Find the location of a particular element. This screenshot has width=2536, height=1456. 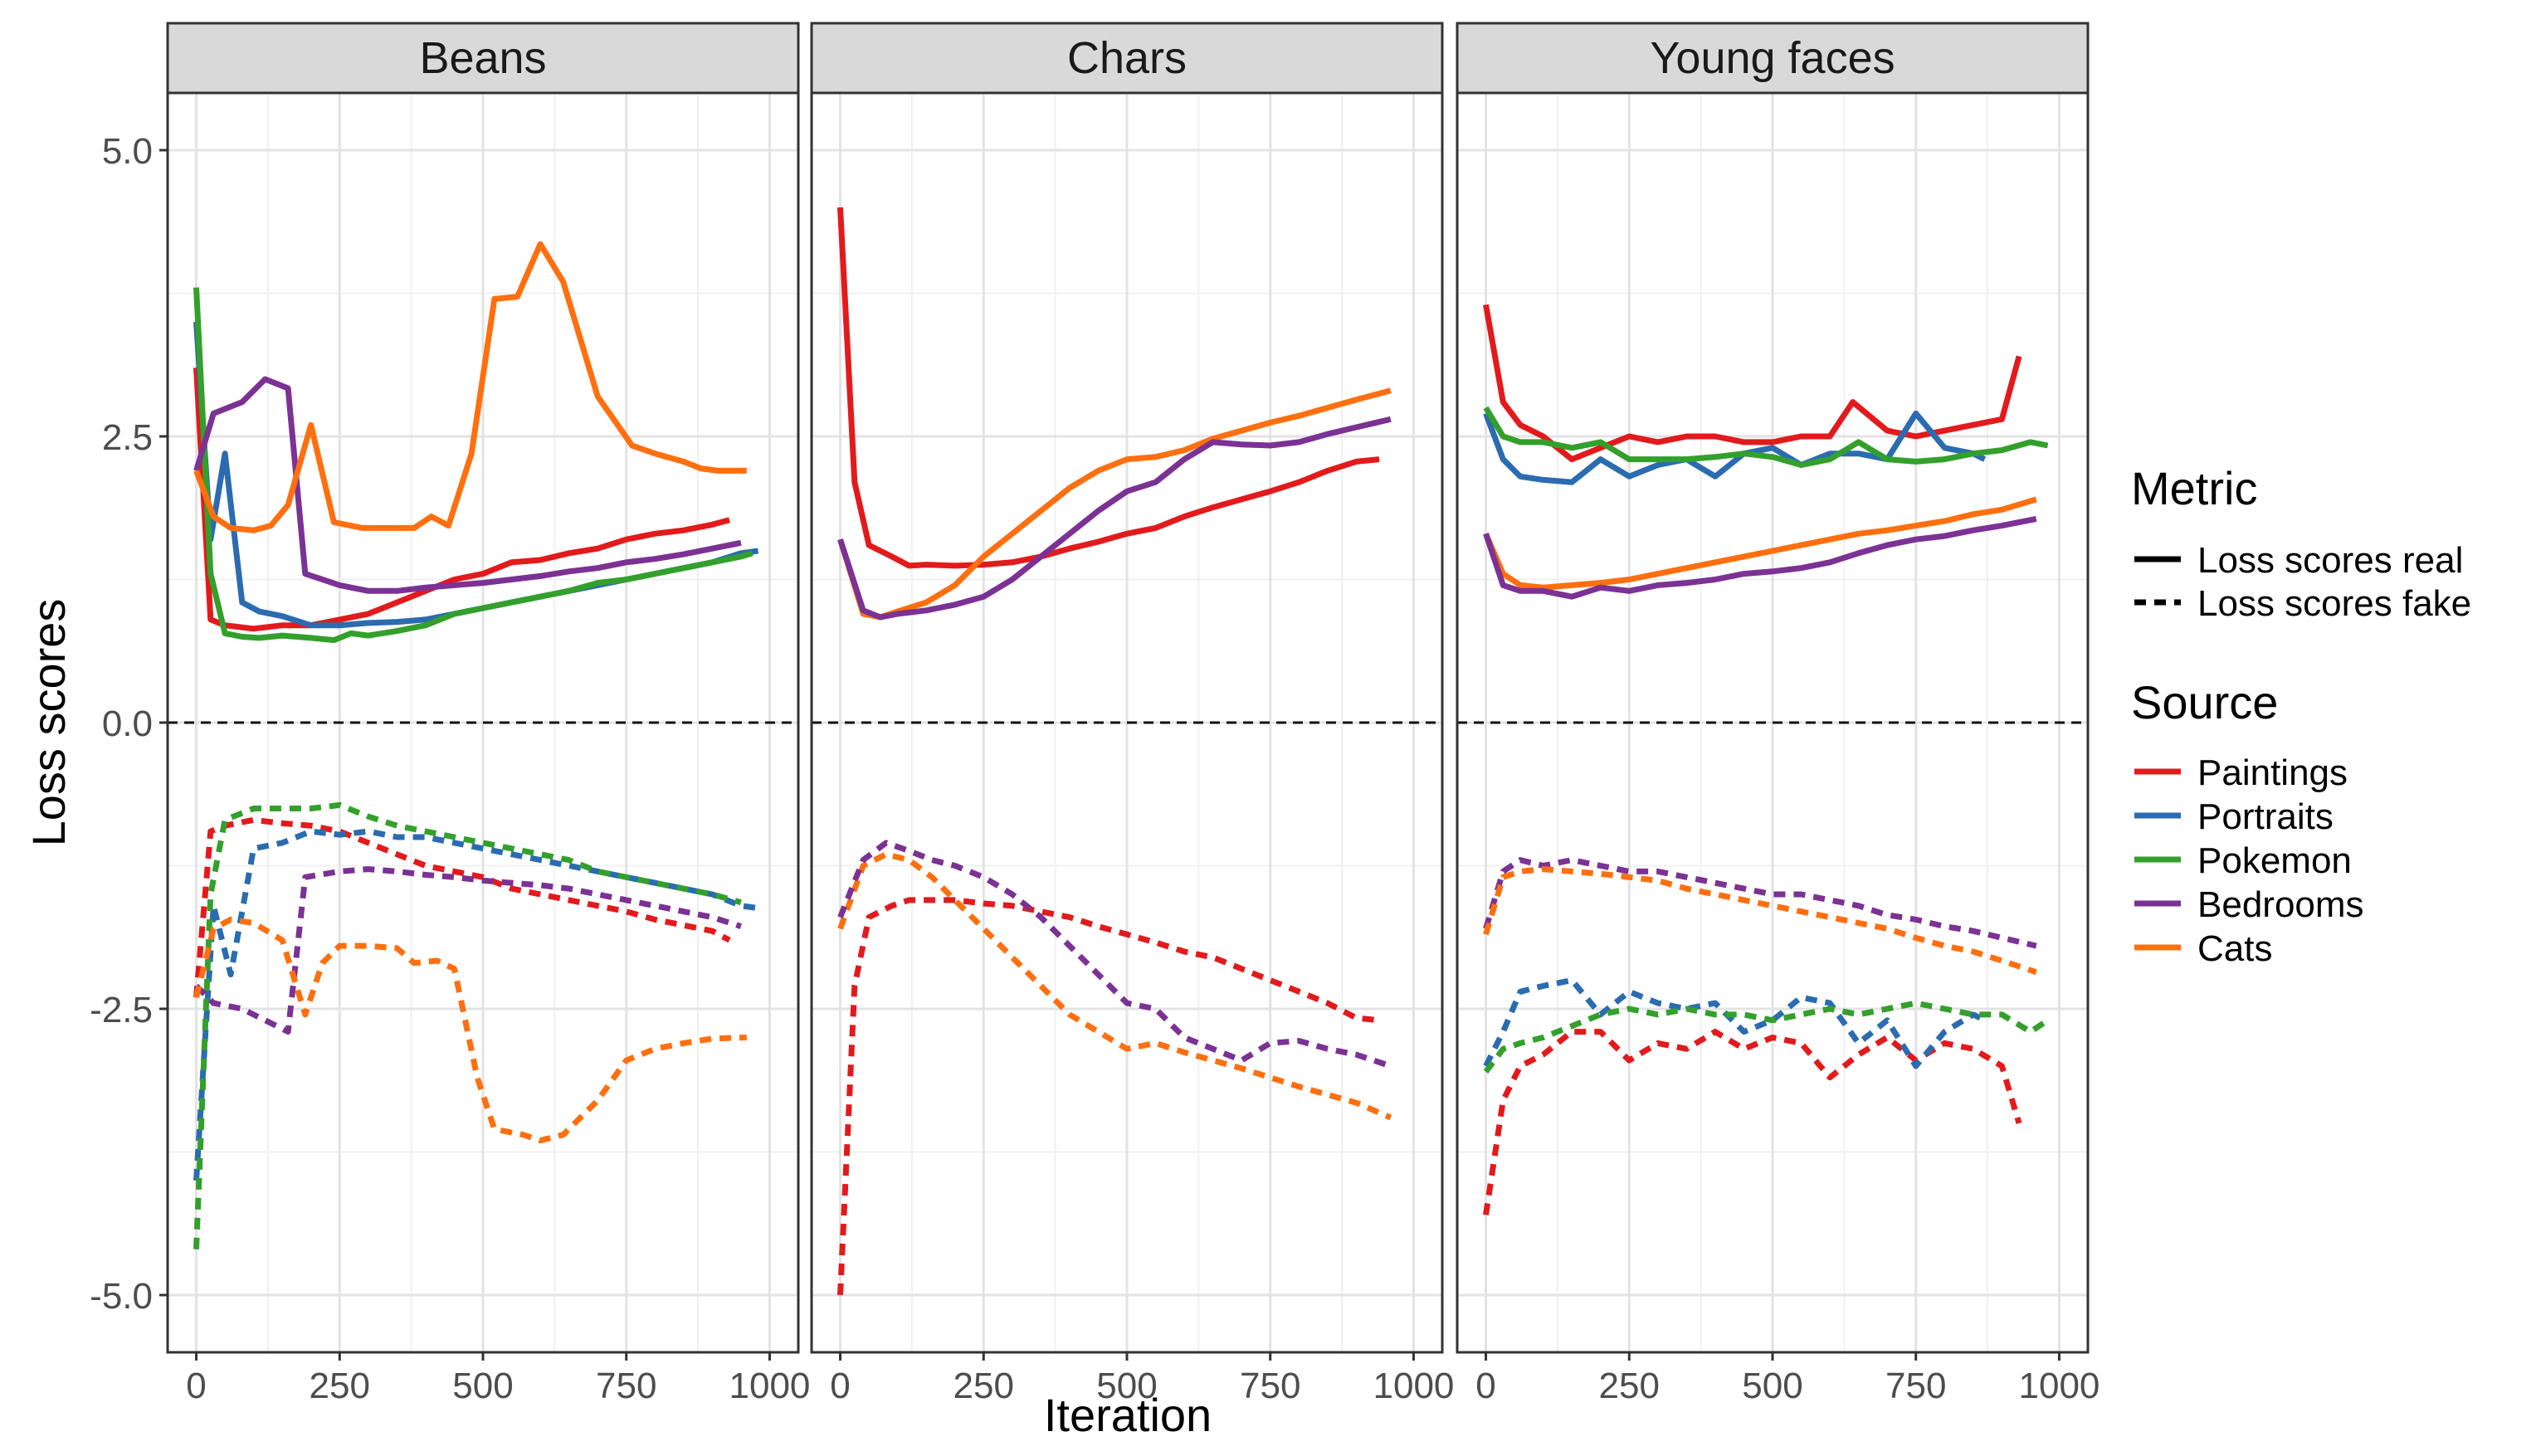

y-tick-label: 5.0 is located at coordinates (127, 151).